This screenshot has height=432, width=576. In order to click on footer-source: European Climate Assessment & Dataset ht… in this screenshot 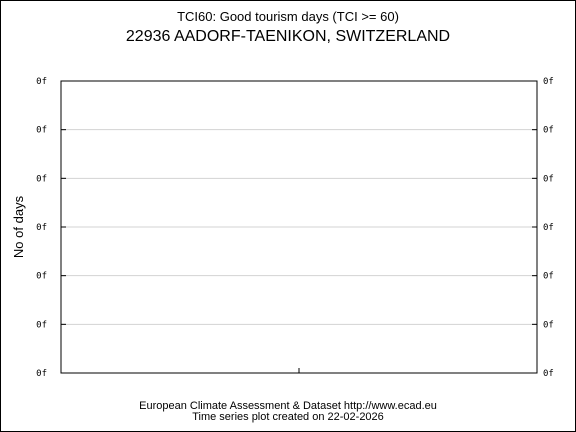, I will do `click(288, 406)`.